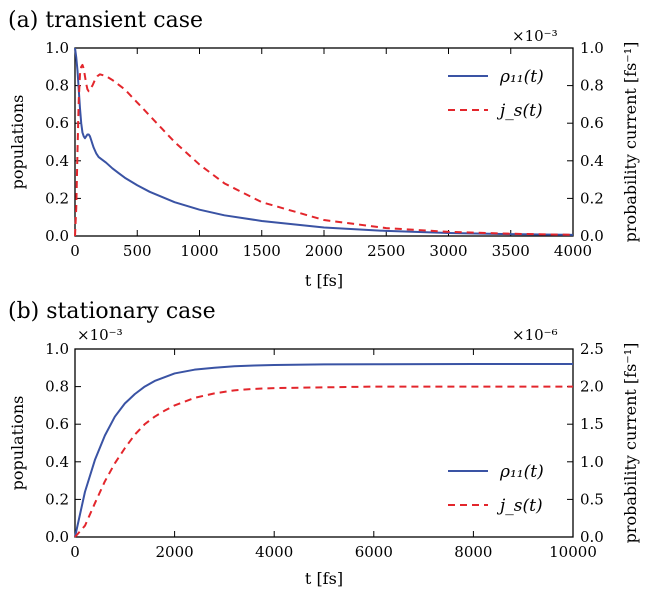 The image size is (664, 597). Describe the element at coordinates (17, 443) in the screenshot. I see `panel-b-y-label: populations` at that location.